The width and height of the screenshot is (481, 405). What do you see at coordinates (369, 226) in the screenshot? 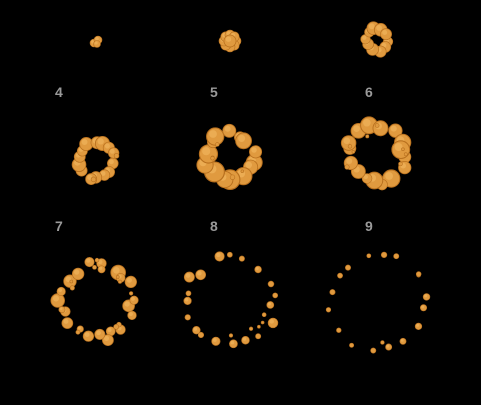
I see `frame-label-9: 9` at bounding box center [369, 226].